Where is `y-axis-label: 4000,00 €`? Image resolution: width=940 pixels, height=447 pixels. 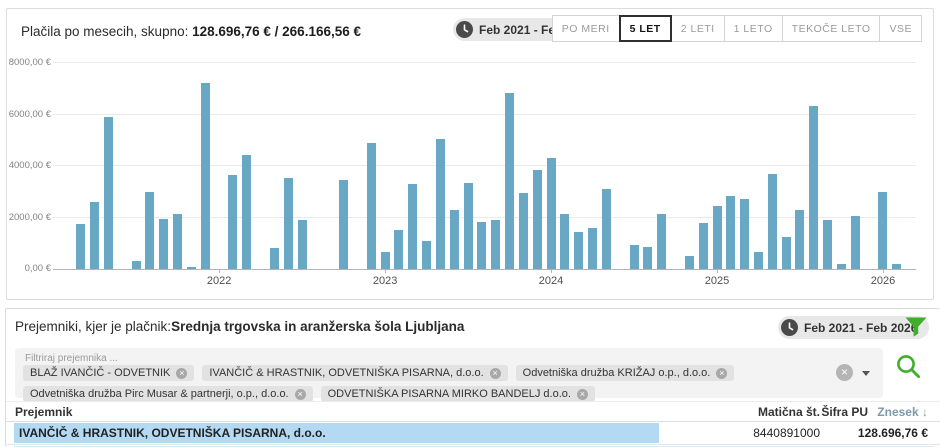
y-axis-label: 4000,00 € is located at coordinates (29, 165).